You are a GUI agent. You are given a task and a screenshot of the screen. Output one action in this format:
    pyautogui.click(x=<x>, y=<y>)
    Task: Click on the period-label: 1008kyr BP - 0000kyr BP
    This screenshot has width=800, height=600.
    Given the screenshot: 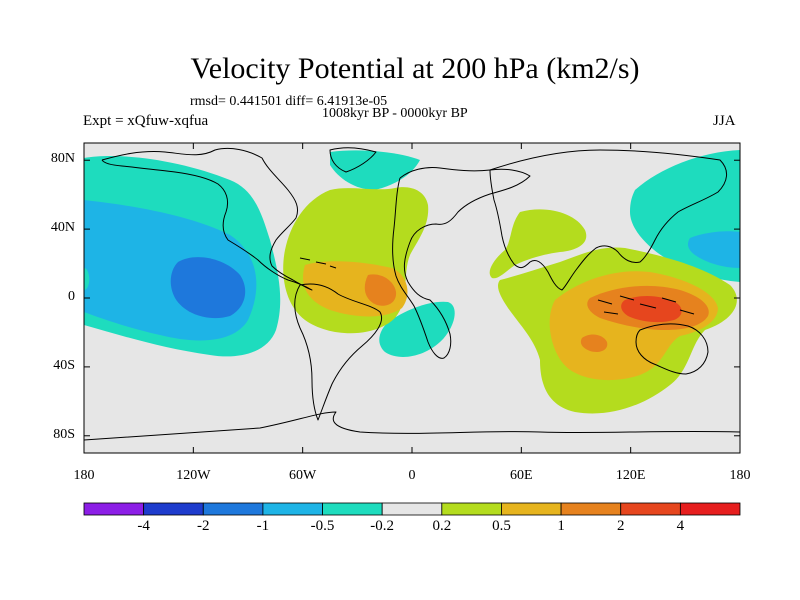 What is the action you would take?
    pyautogui.click(x=395, y=113)
    